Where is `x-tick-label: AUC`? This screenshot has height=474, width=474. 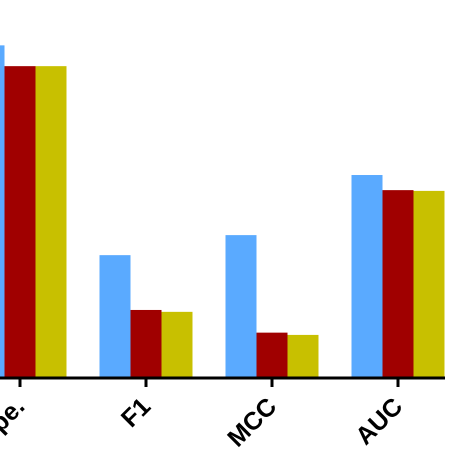 x-tick-label: AUC is located at coordinates (379, 421).